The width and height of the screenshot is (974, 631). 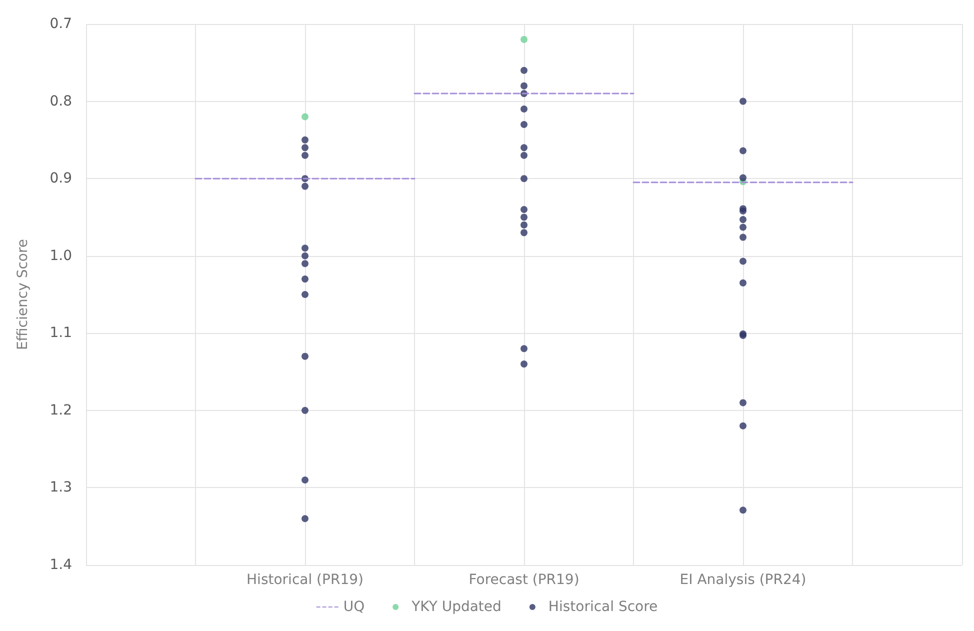 What do you see at coordinates (524, 580) in the screenshot?
I see `x-tick-label: Forecast (PR19)` at bounding box center [524, 580].